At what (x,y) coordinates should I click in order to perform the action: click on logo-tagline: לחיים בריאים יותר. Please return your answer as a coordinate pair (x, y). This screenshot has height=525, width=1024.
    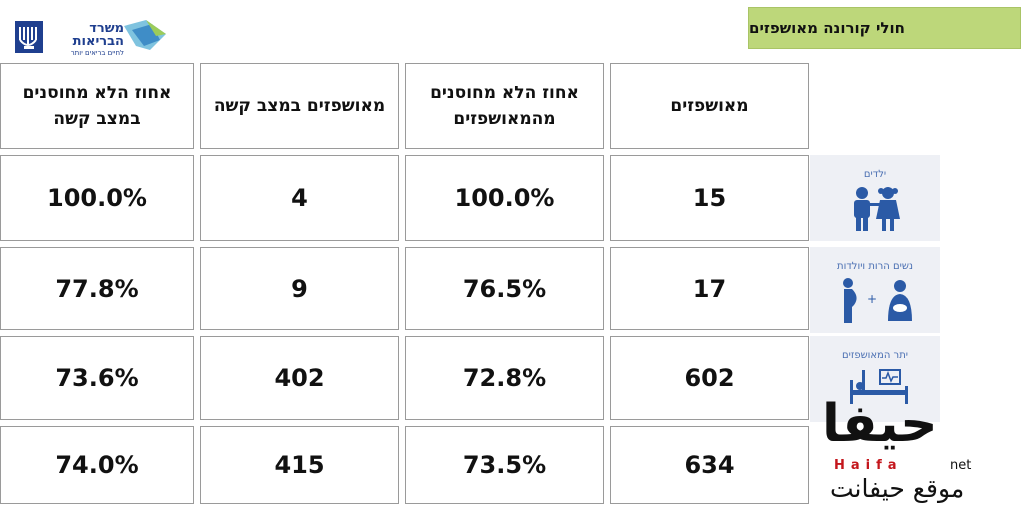
    Looking at the image, I should click on (97, 53).